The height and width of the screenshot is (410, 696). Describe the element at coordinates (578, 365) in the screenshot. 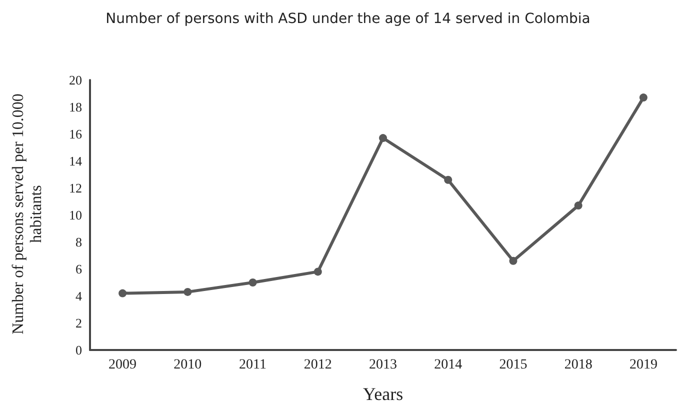

I see `x-tick-label: 2018` at that location.